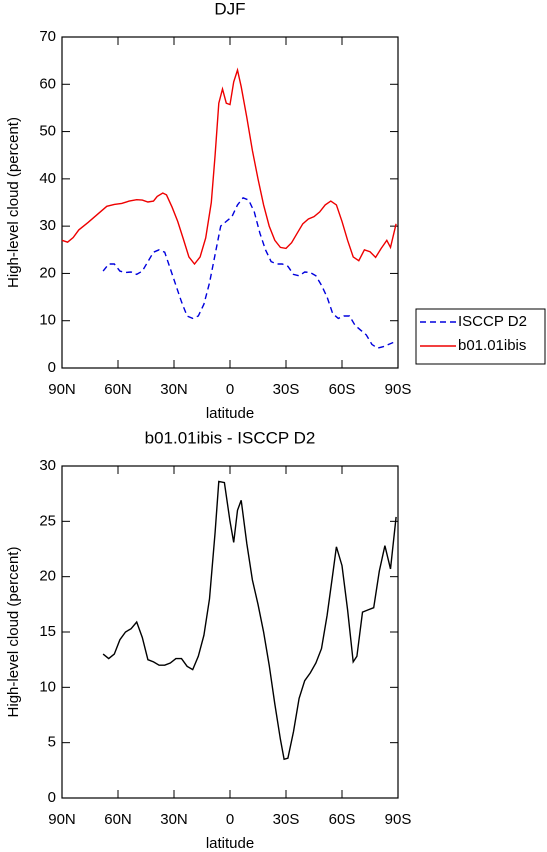 This screenshot has height=852, width=547. Describe the element at coordinates (492, 321) in the screenshot. I see `legend-label: ISCCP D2` at that location.